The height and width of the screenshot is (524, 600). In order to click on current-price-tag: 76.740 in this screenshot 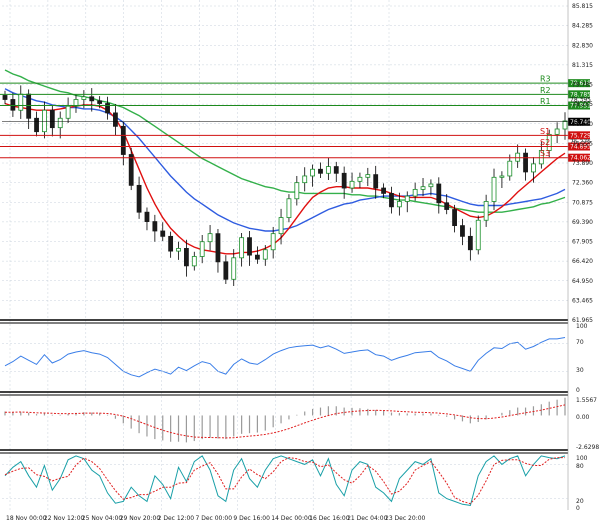, I will do `click(580, 122)`.